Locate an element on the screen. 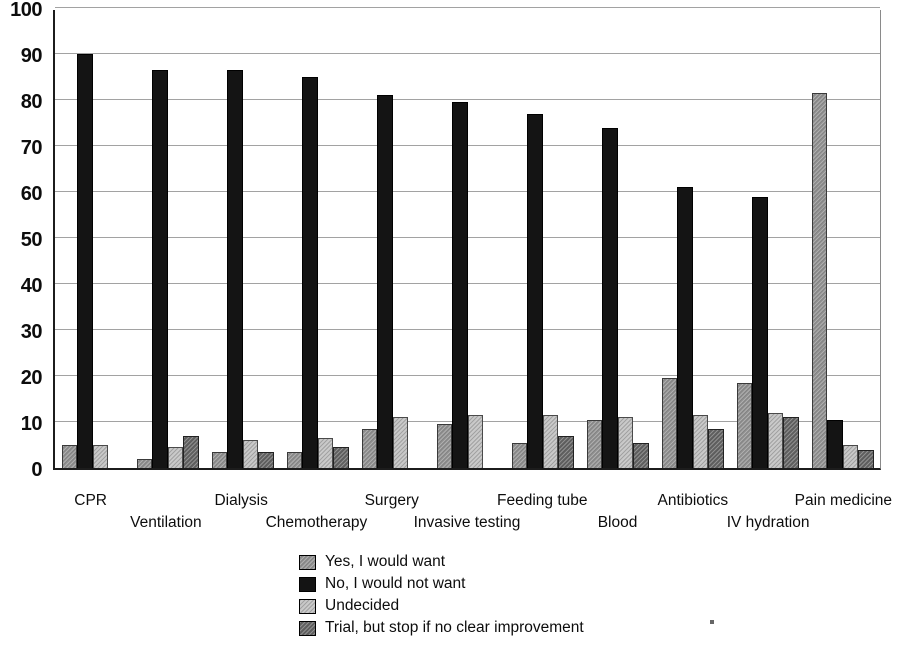 The height and width of the screenshot is (650, 900). x-category-label-surgery: Surgery is located at coordinates (391, 500).